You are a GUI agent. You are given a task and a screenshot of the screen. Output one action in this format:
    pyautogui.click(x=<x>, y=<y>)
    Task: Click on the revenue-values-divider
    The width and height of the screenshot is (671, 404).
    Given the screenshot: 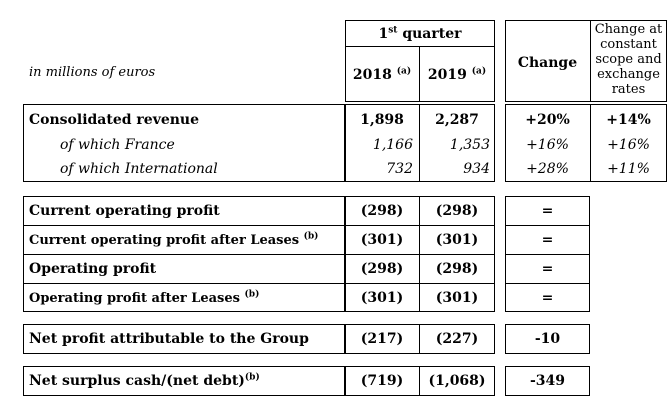 What is the action you would take?
    pyautogui.click(x=419, y=143)
    